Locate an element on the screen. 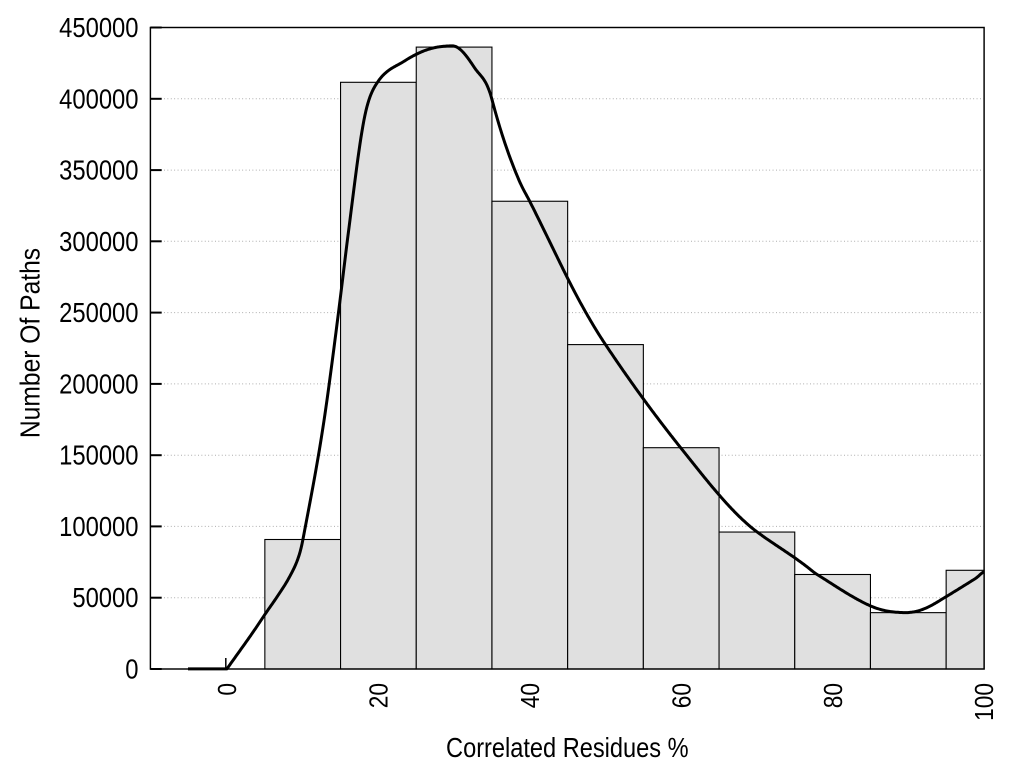  svg-text: 150000 is located at coordinates (98, 455).